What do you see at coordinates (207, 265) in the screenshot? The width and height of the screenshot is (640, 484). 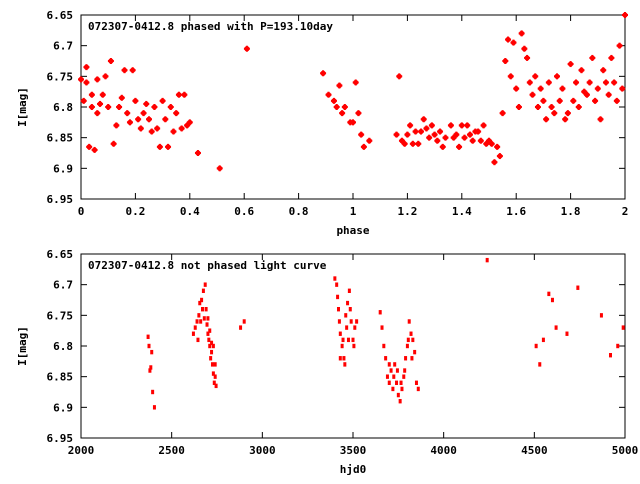 I see `chart-title: 072307-0412.8 not phased light curve` at bounding box center [207, 265].